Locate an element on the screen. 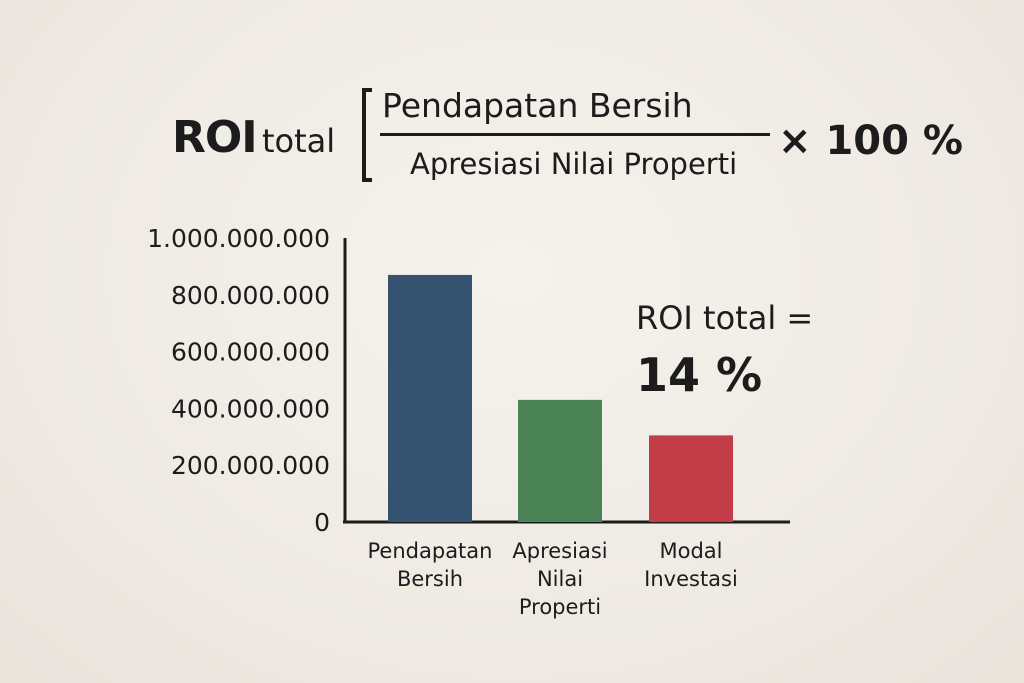 This screenshot has height=683, width=1024. x-category-label: Properti is located at coordinates (560, 607).